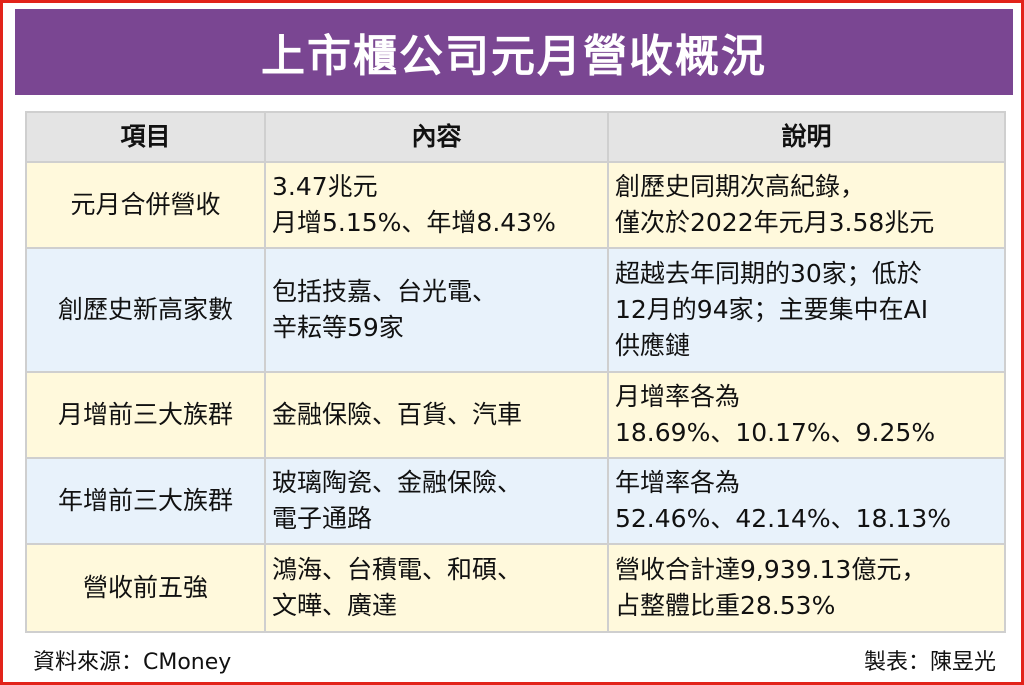  What do you see at coordinates (783, 518) in the screenshot?
I see `note-line: 52.46%、42.14%、18.13%` at bounding box center [783, 518].